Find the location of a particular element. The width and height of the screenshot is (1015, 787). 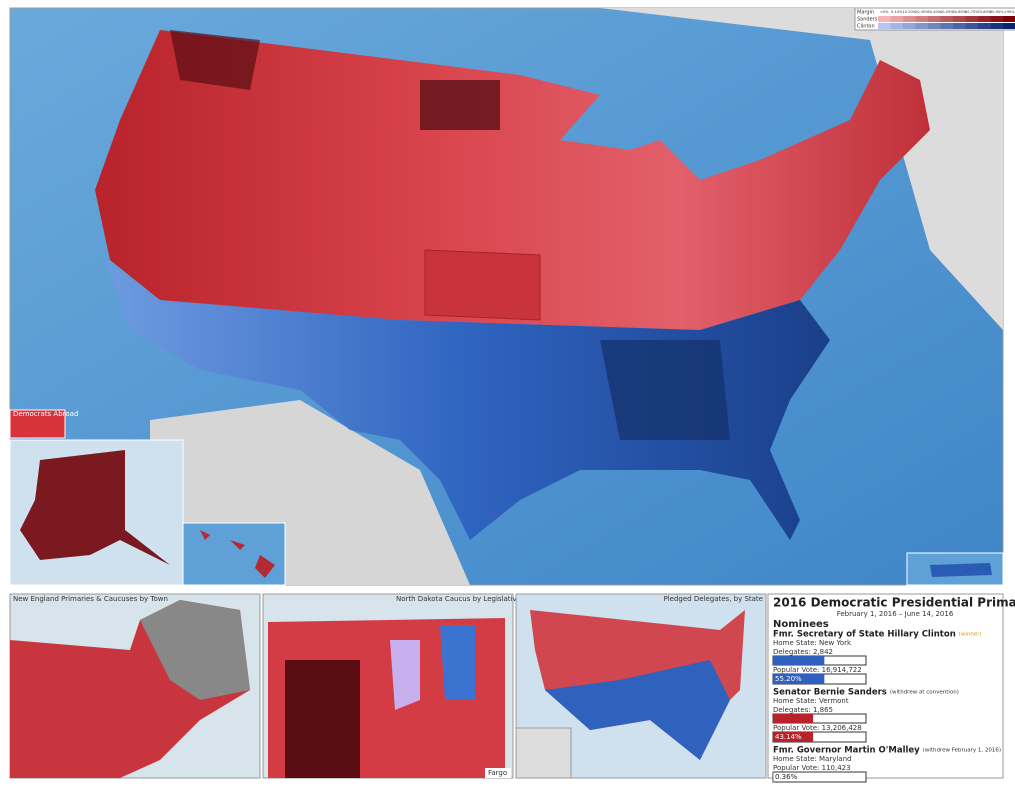

abroad-swatch is located at coordinates (37, 424).